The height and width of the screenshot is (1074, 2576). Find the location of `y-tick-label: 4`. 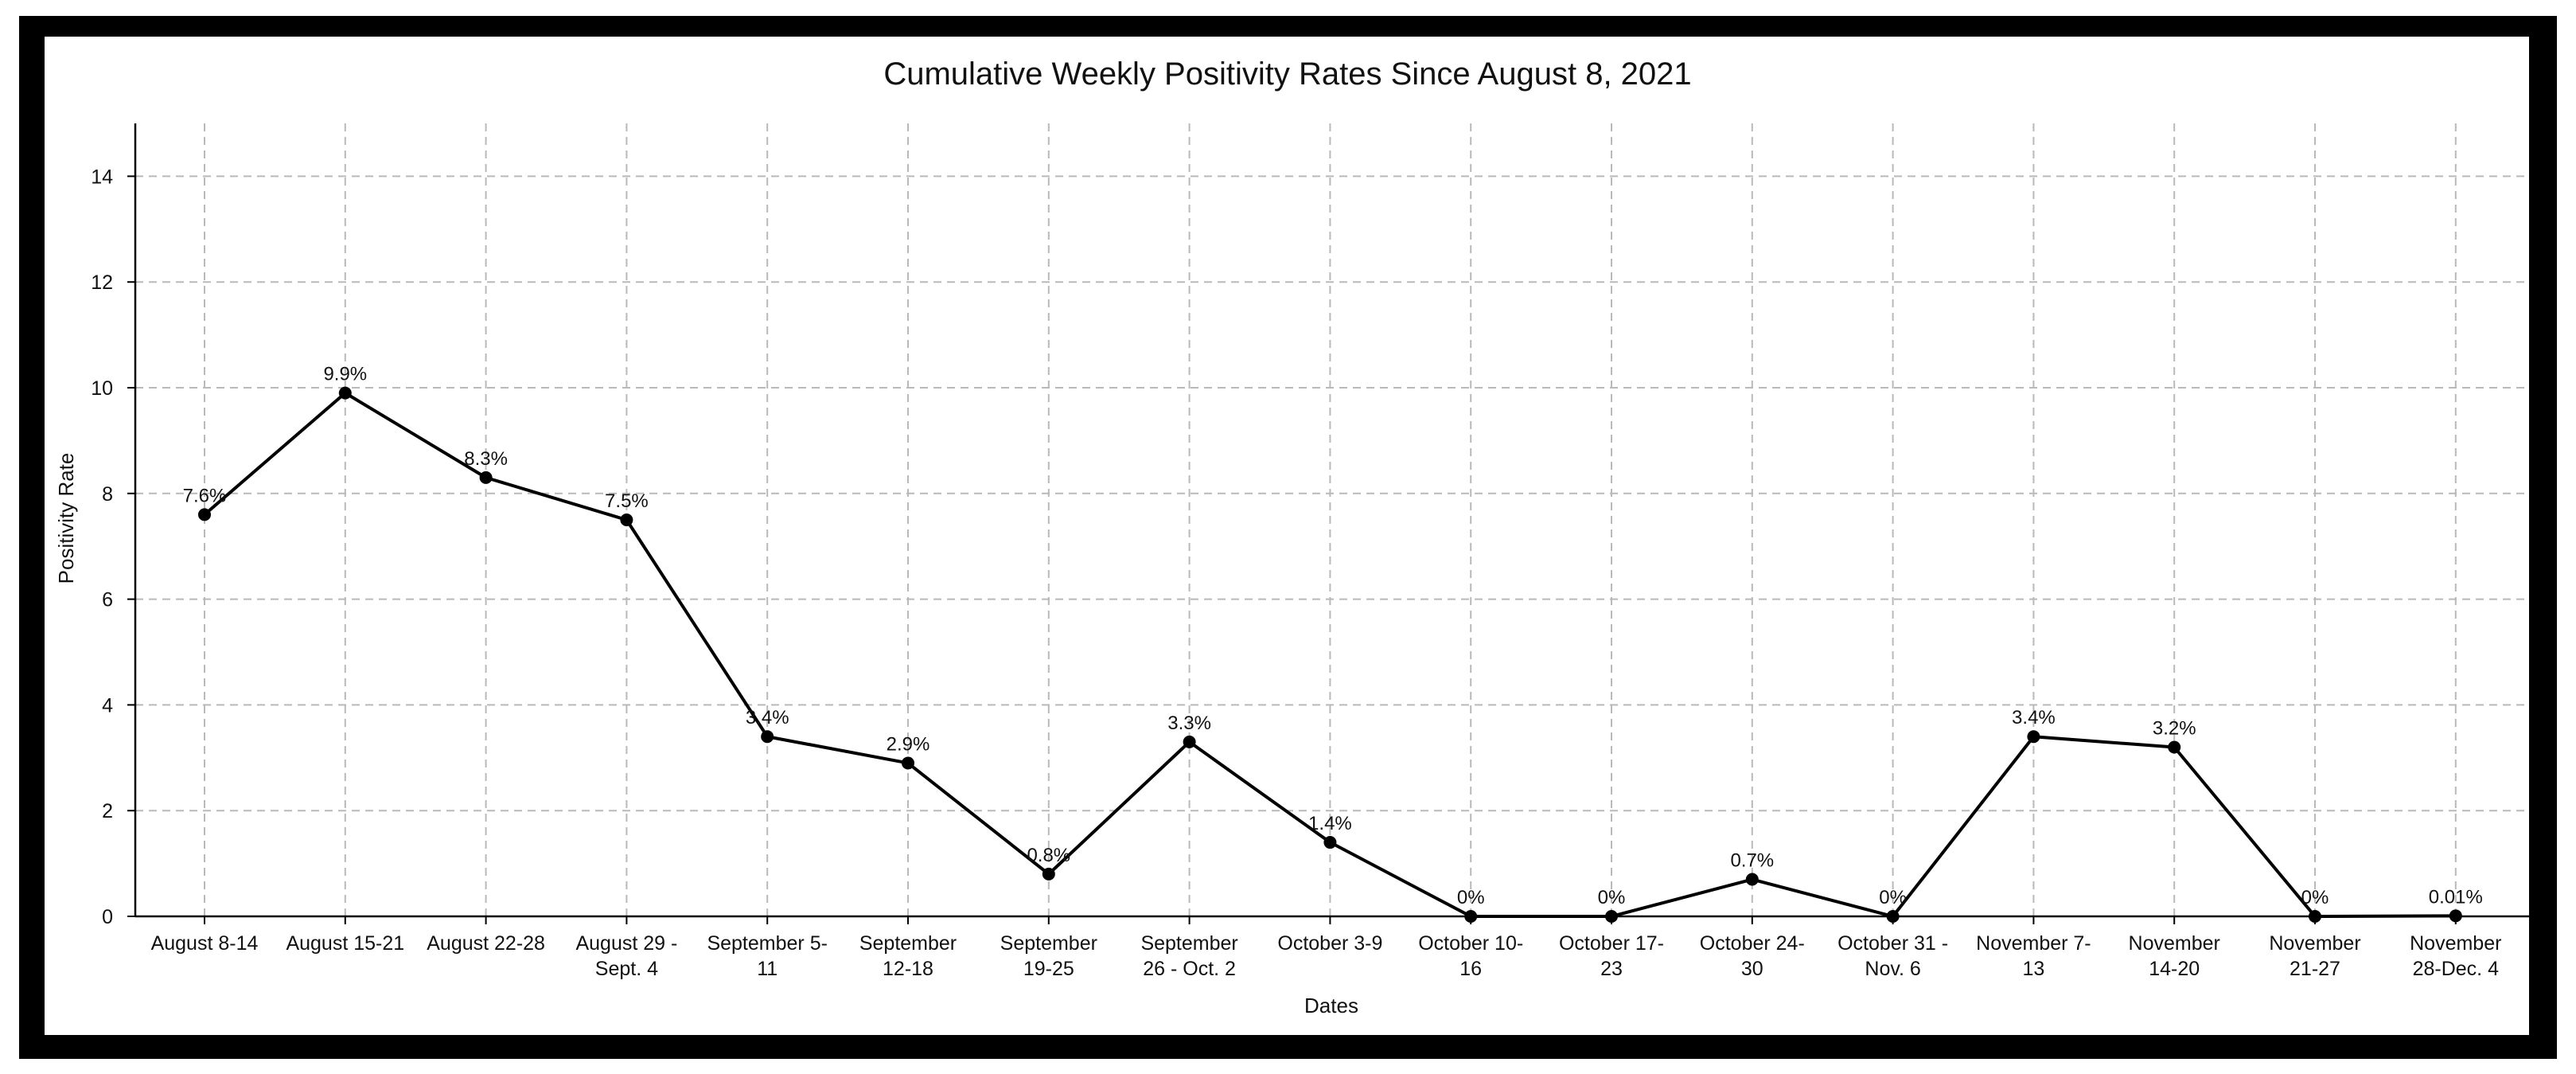

y-tick-label: 4 is located at coordinates (107, 705).